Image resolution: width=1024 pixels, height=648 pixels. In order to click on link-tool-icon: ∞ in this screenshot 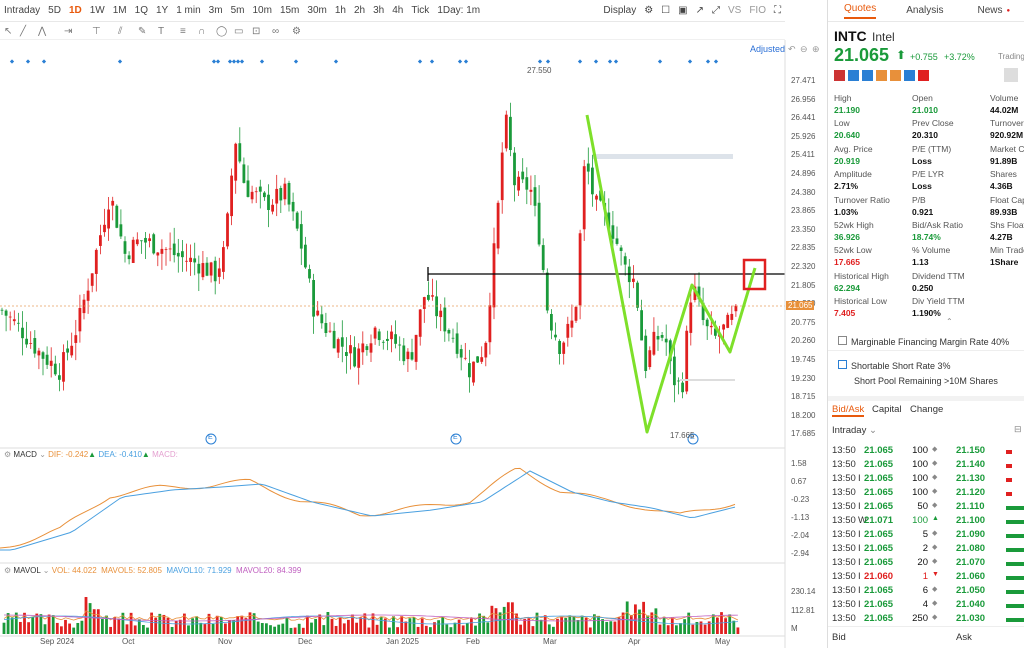, I will do `click(276, 31)`.